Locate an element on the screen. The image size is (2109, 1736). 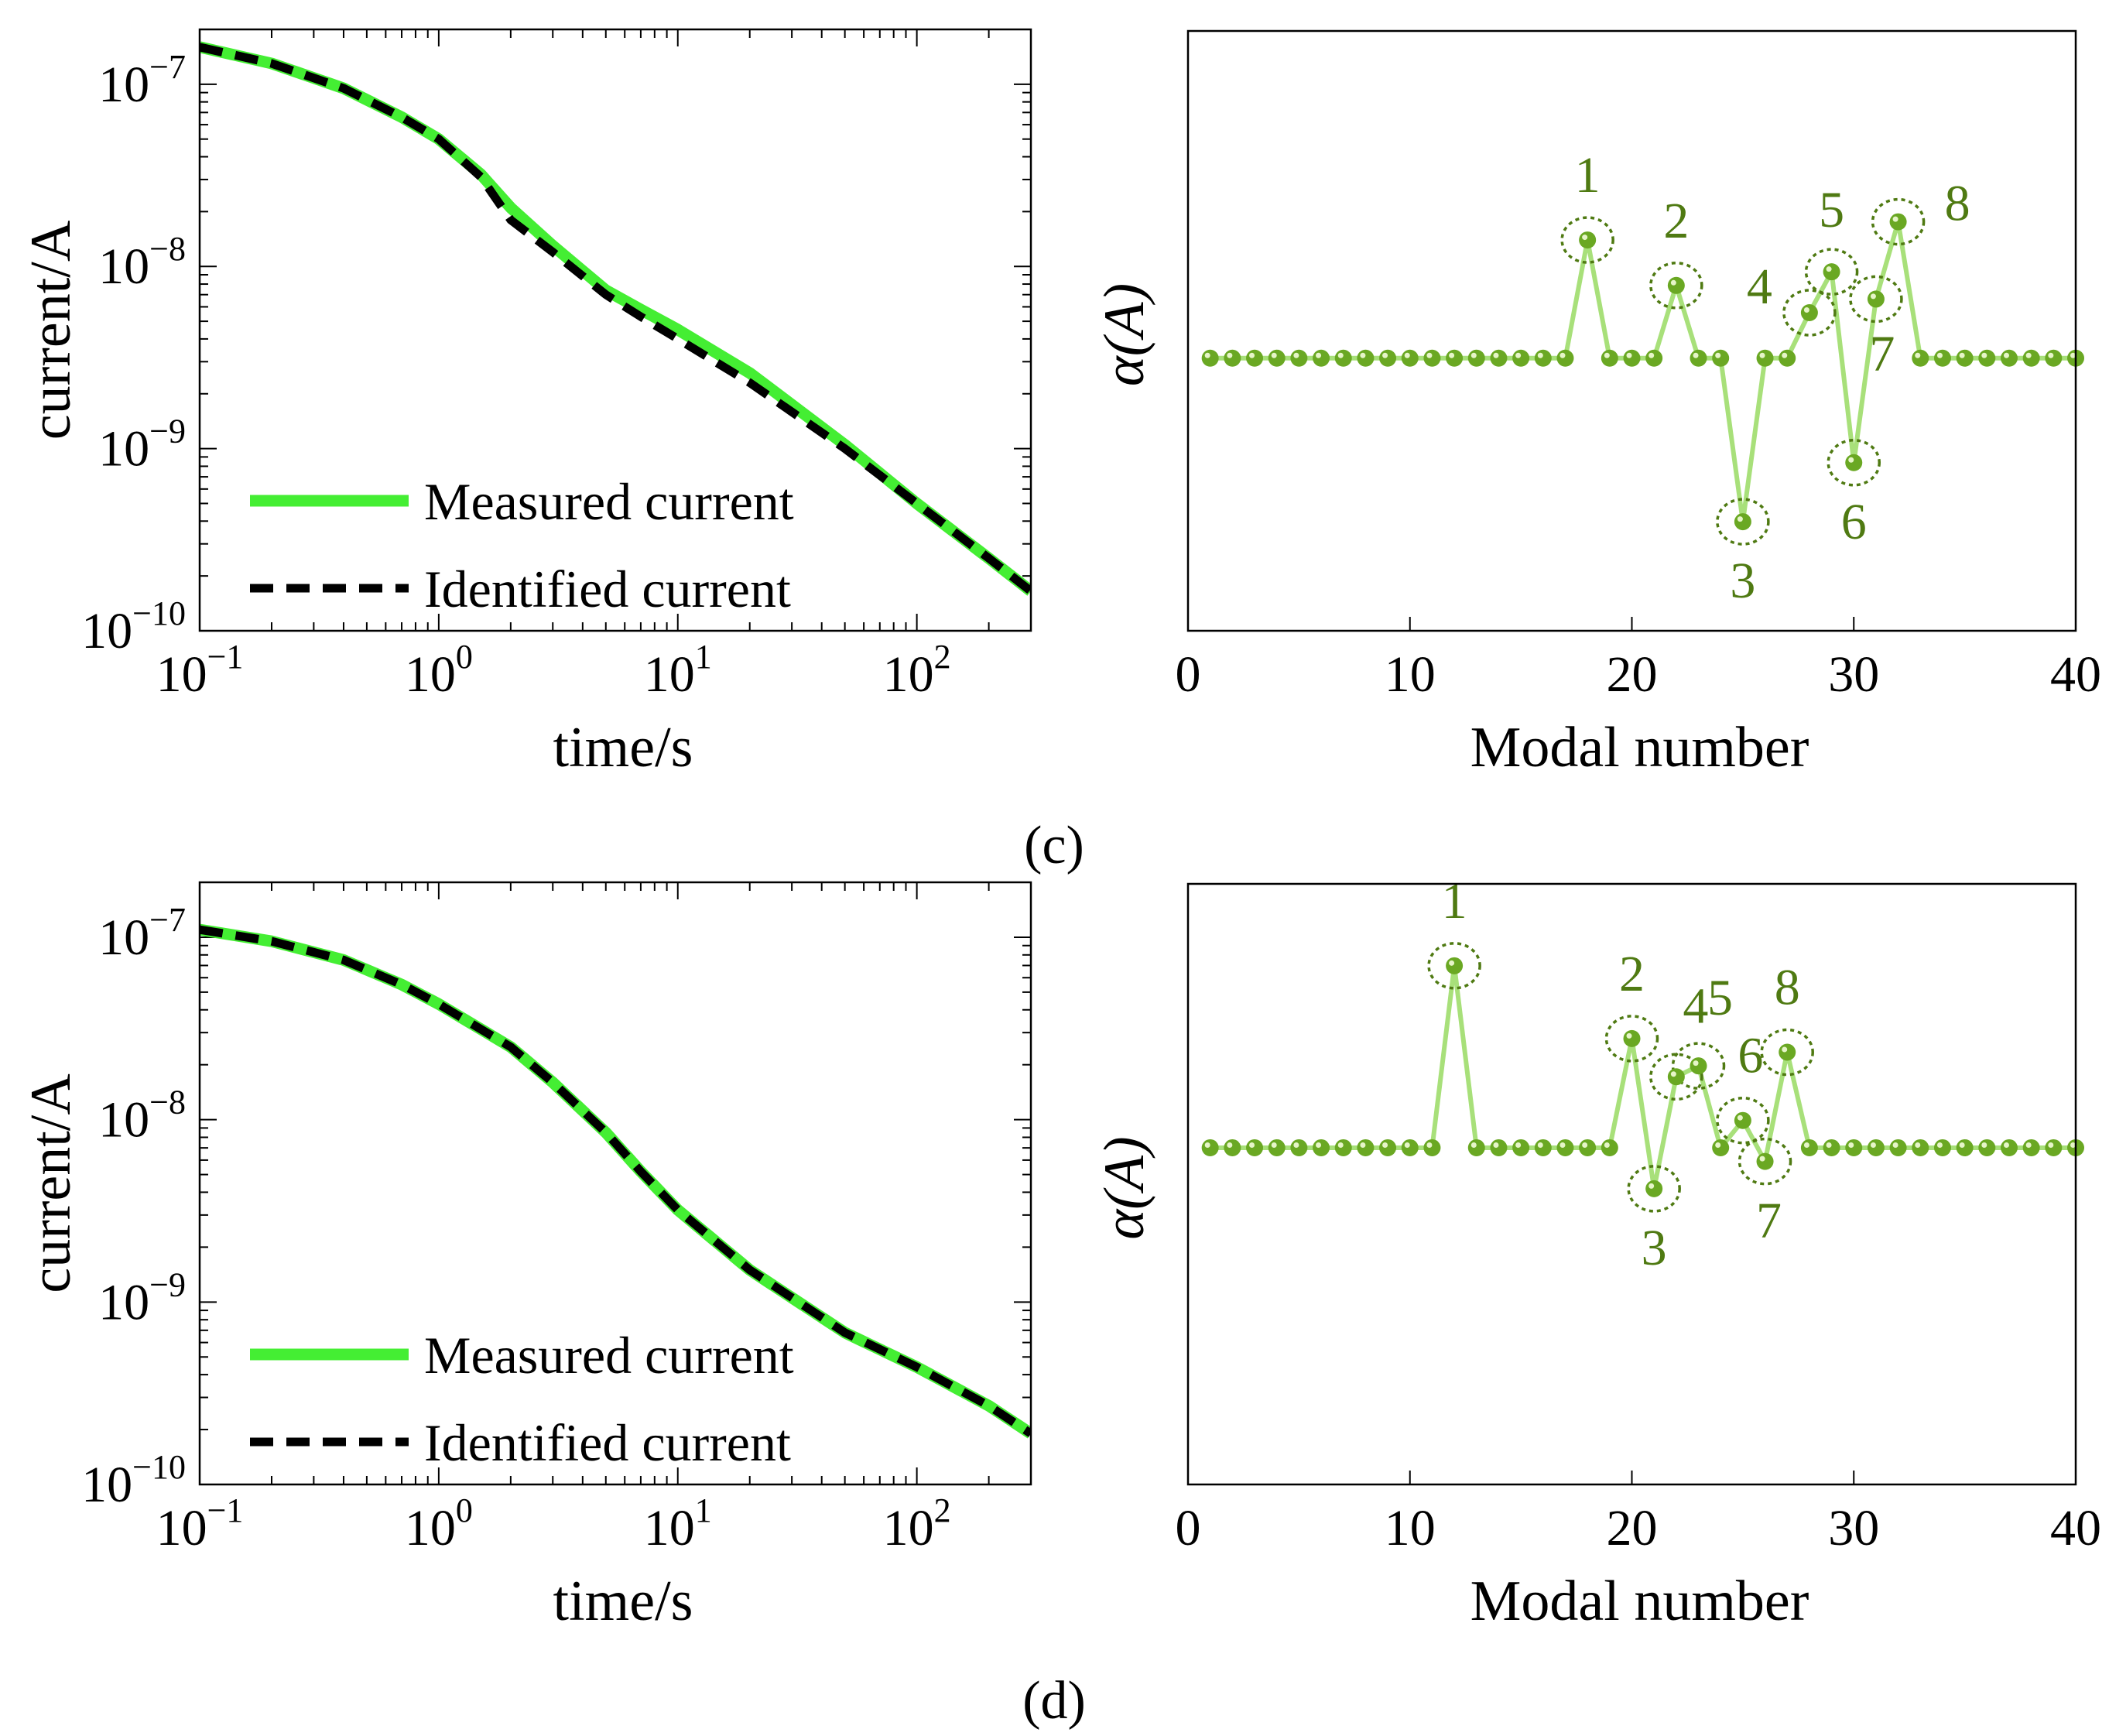
legend-label-identified: Identified current is located at coordinates (607, 589).